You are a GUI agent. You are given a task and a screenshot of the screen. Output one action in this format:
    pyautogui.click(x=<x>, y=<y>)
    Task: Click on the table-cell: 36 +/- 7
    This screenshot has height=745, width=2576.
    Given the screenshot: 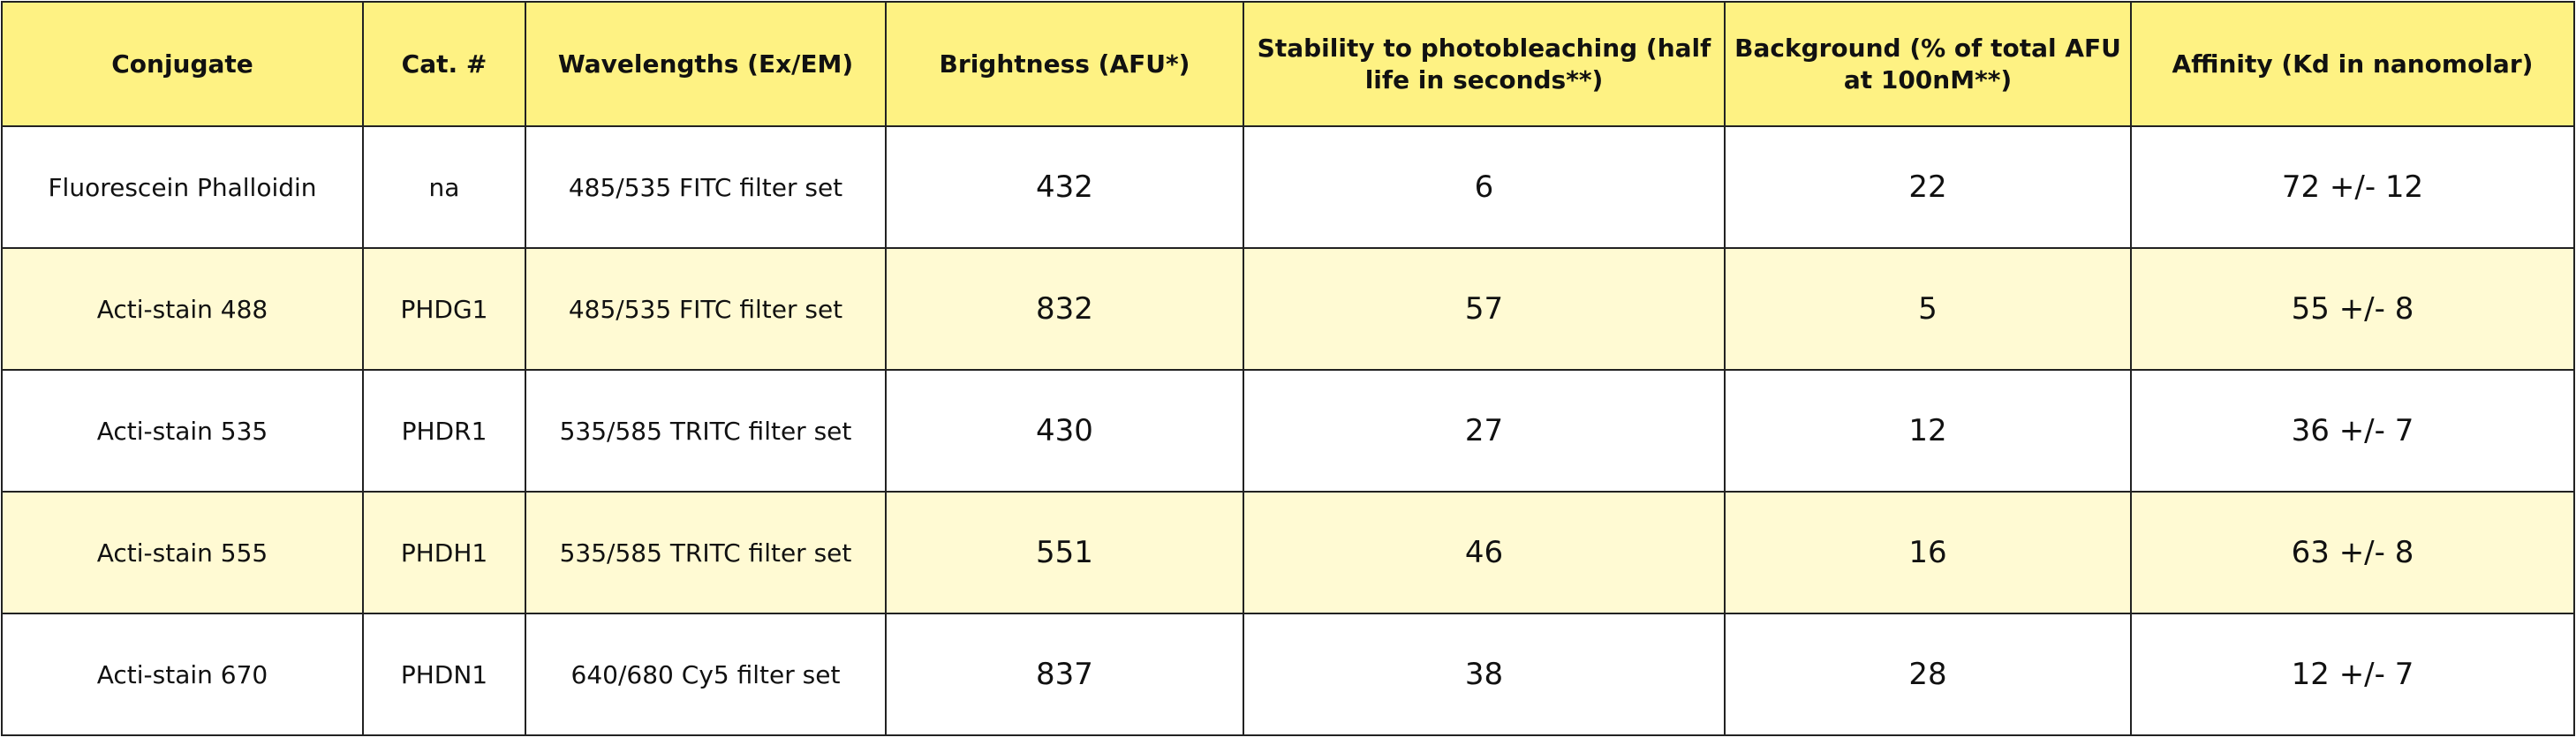 What is the action you would take?
    pyautogui.click(x=2352, y=431)
    